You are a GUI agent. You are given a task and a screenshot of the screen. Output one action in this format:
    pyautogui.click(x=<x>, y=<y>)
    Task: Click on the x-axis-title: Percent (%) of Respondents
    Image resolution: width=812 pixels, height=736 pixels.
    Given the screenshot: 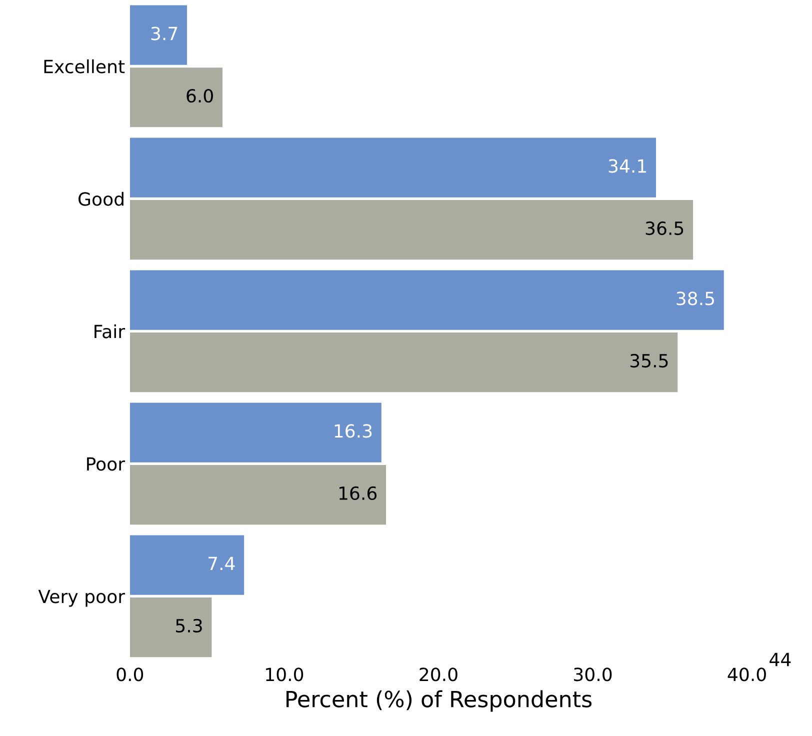 What is the action you would take?
    pyautogui.click(x=439, y=701)
    